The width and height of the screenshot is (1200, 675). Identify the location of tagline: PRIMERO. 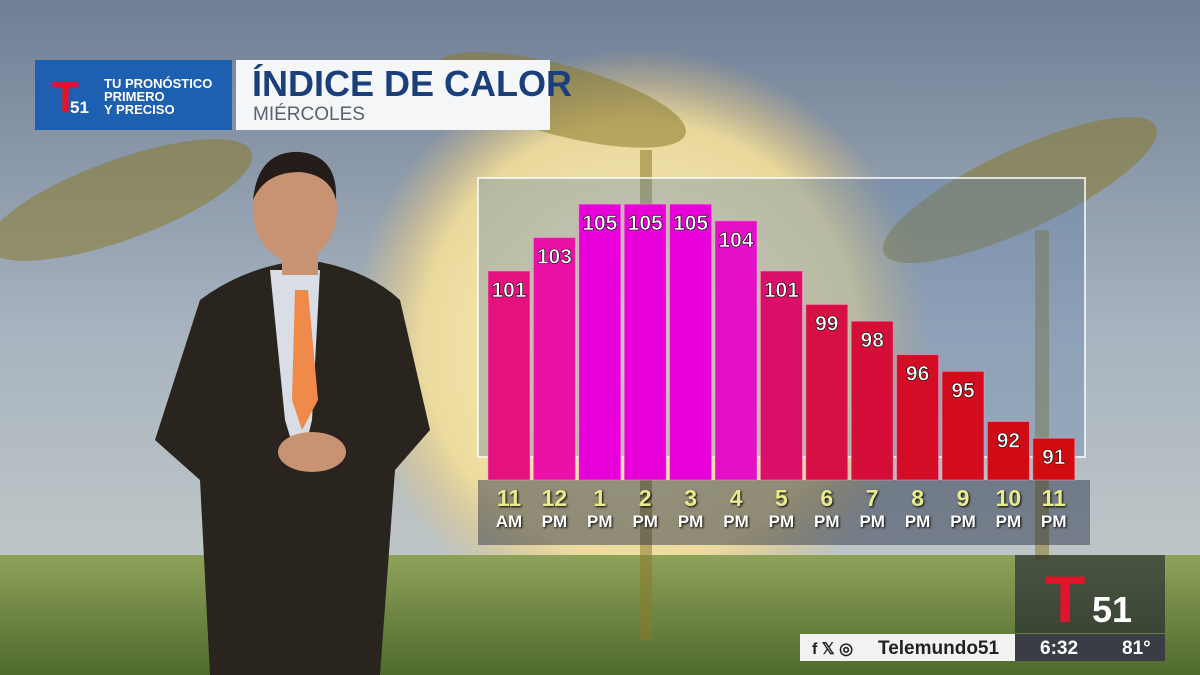
(134, 96).